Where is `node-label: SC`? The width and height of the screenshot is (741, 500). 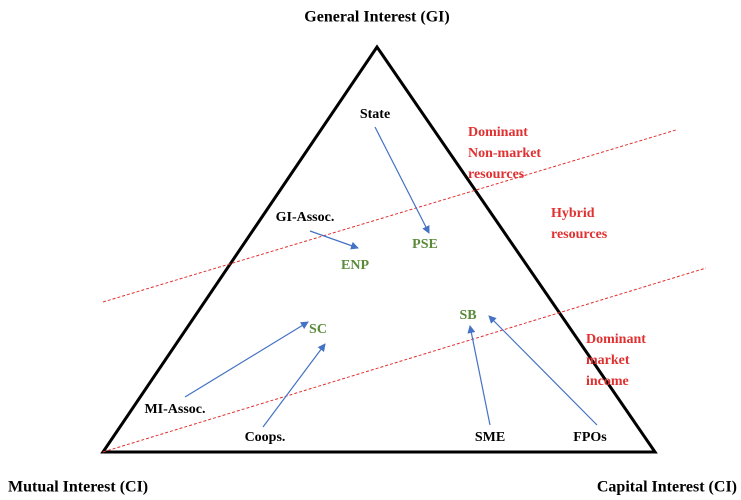 node-label: SC is located at coordinates (318, 329).